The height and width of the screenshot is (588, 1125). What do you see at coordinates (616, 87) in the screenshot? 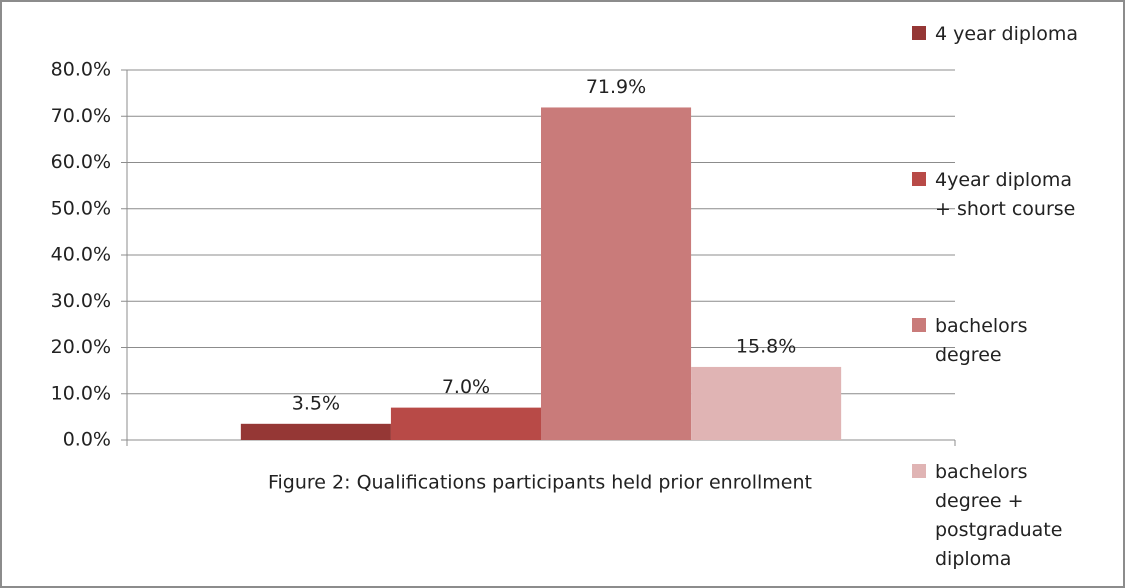
I see `data-label: 71.9%` at bounding box center [616, 87].